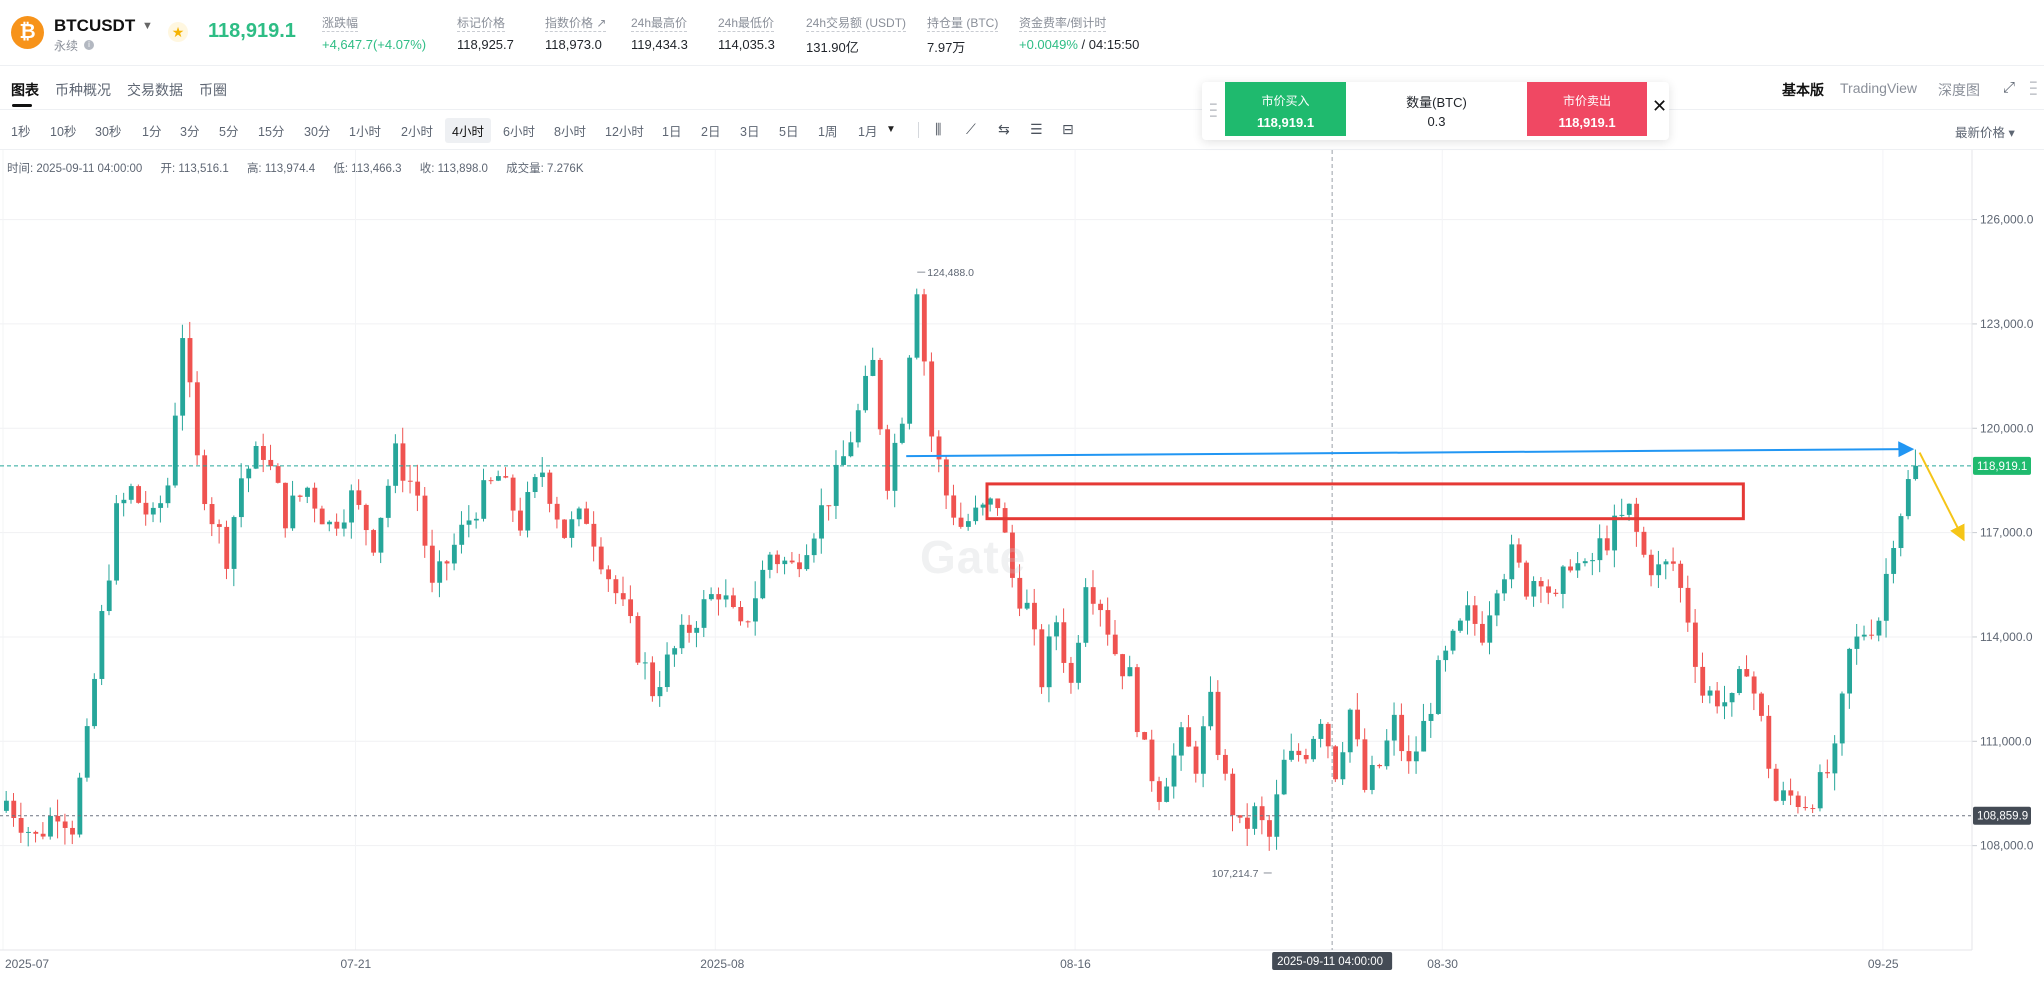 The image size is (2044, 988). I want to click on interval-1m: 1分, so click(152, 132).